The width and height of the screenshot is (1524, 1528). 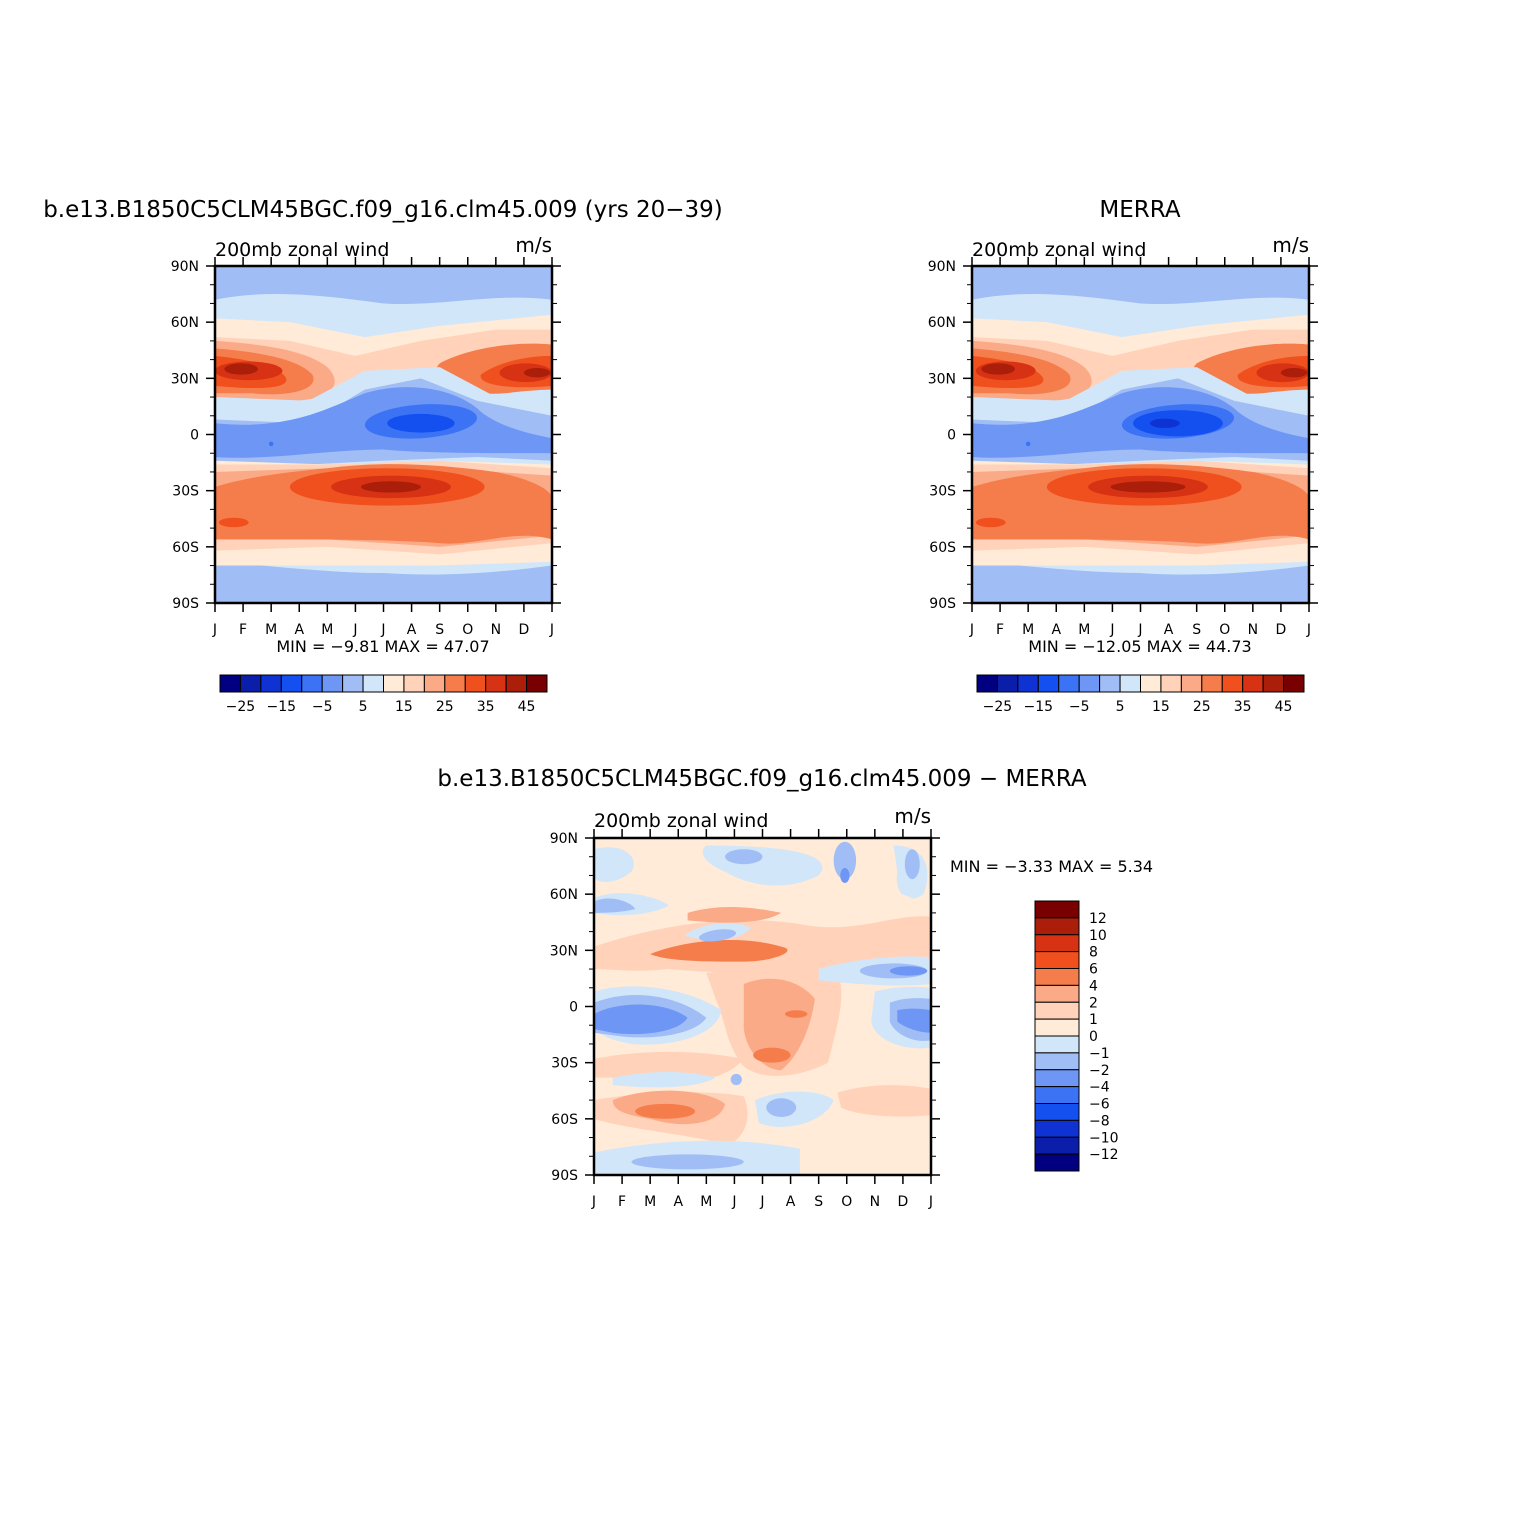 I want to click on min-max-readout: MIN = −3.33 MAX = 5.34, so click(x=1051, y=866).